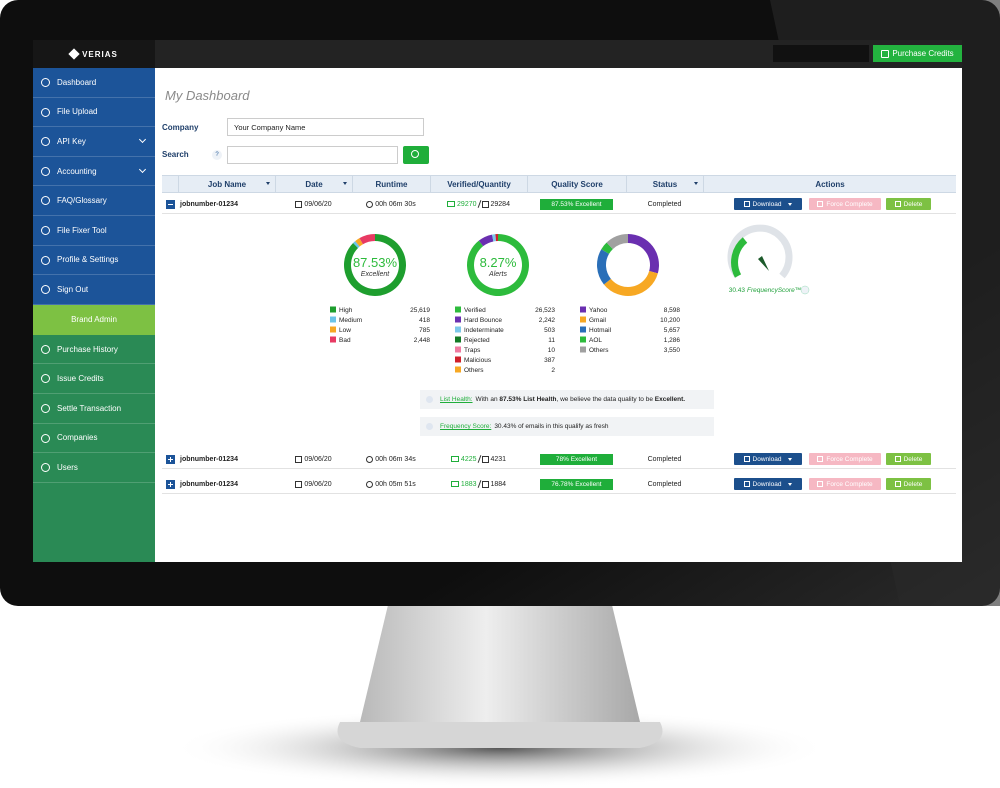 The width and height of the screenshot is (1000, 788). Describe the element at coordinates (696, 183) in the screenshot. I see `sort-icon` at that location.